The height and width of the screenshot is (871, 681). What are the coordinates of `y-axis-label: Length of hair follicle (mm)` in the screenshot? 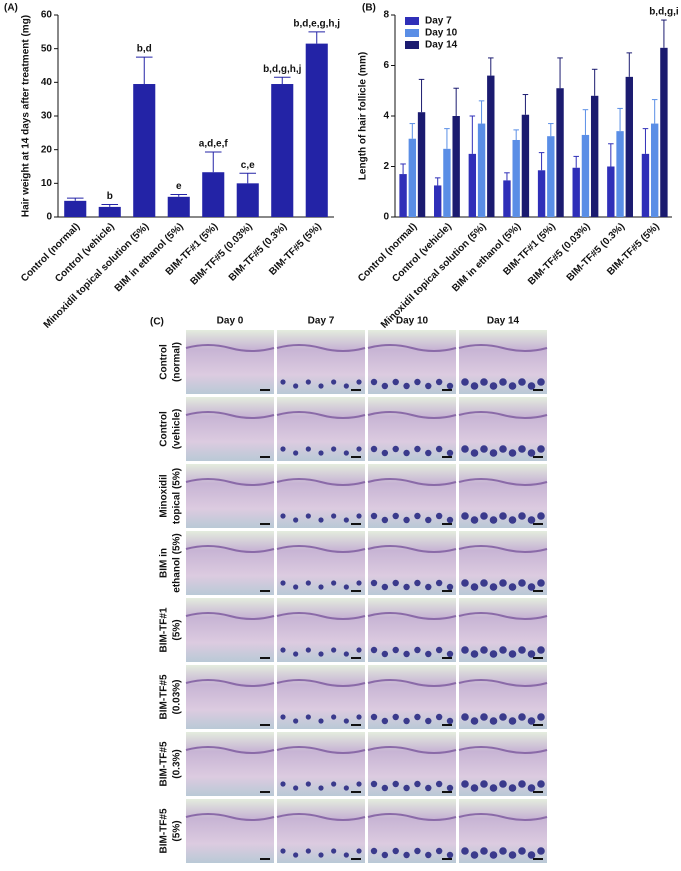 It's located at (363, 116).